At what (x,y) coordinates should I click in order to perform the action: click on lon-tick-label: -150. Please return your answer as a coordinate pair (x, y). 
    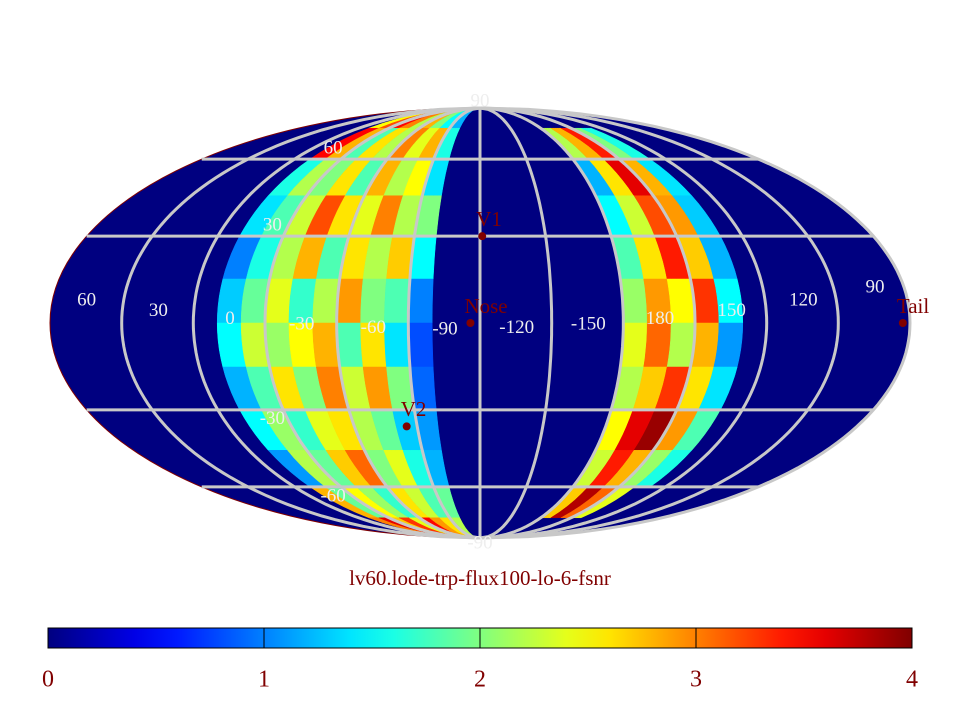
    Looking at the image, I should click on (588, 324).